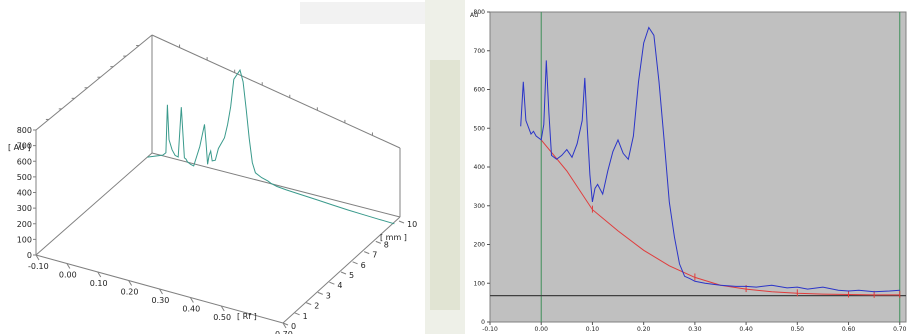 This screenshot has height=334, width=915. I want to click on z-tick-label: 0, so click(29, 255).